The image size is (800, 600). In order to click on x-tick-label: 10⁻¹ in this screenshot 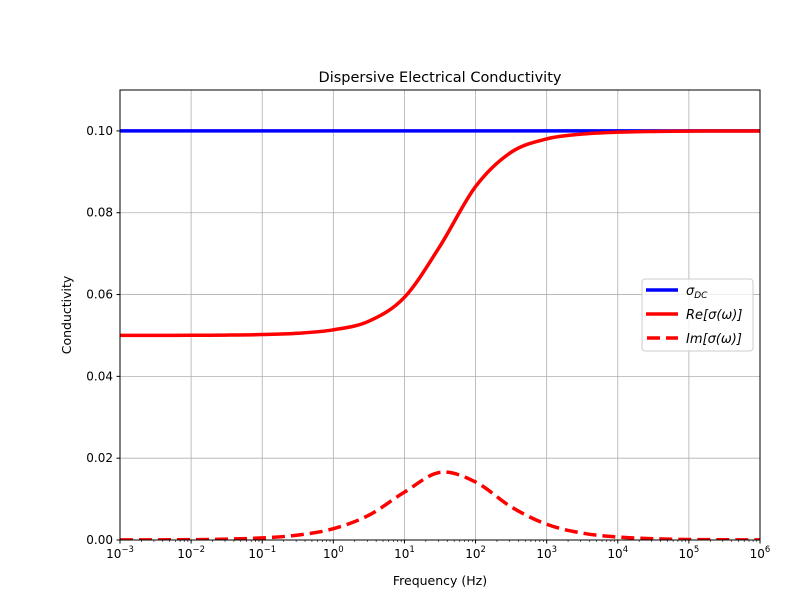, I will do `click(262, 553)`.